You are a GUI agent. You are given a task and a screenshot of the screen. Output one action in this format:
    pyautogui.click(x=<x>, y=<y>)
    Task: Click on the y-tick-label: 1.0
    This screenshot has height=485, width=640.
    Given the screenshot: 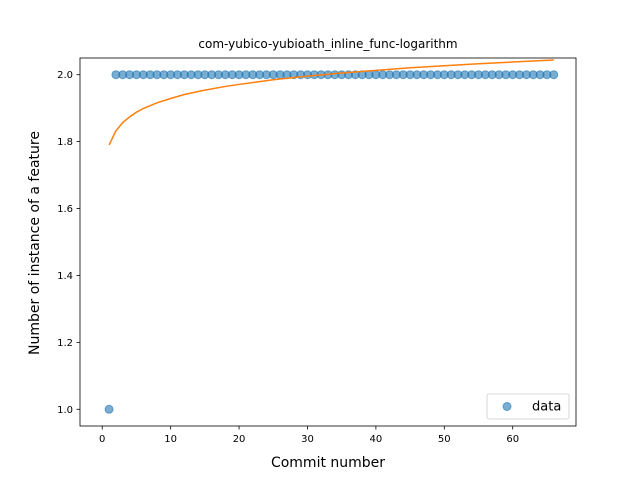 What is the action you would take?
    pyautogui.click(x=65, y=410)
    